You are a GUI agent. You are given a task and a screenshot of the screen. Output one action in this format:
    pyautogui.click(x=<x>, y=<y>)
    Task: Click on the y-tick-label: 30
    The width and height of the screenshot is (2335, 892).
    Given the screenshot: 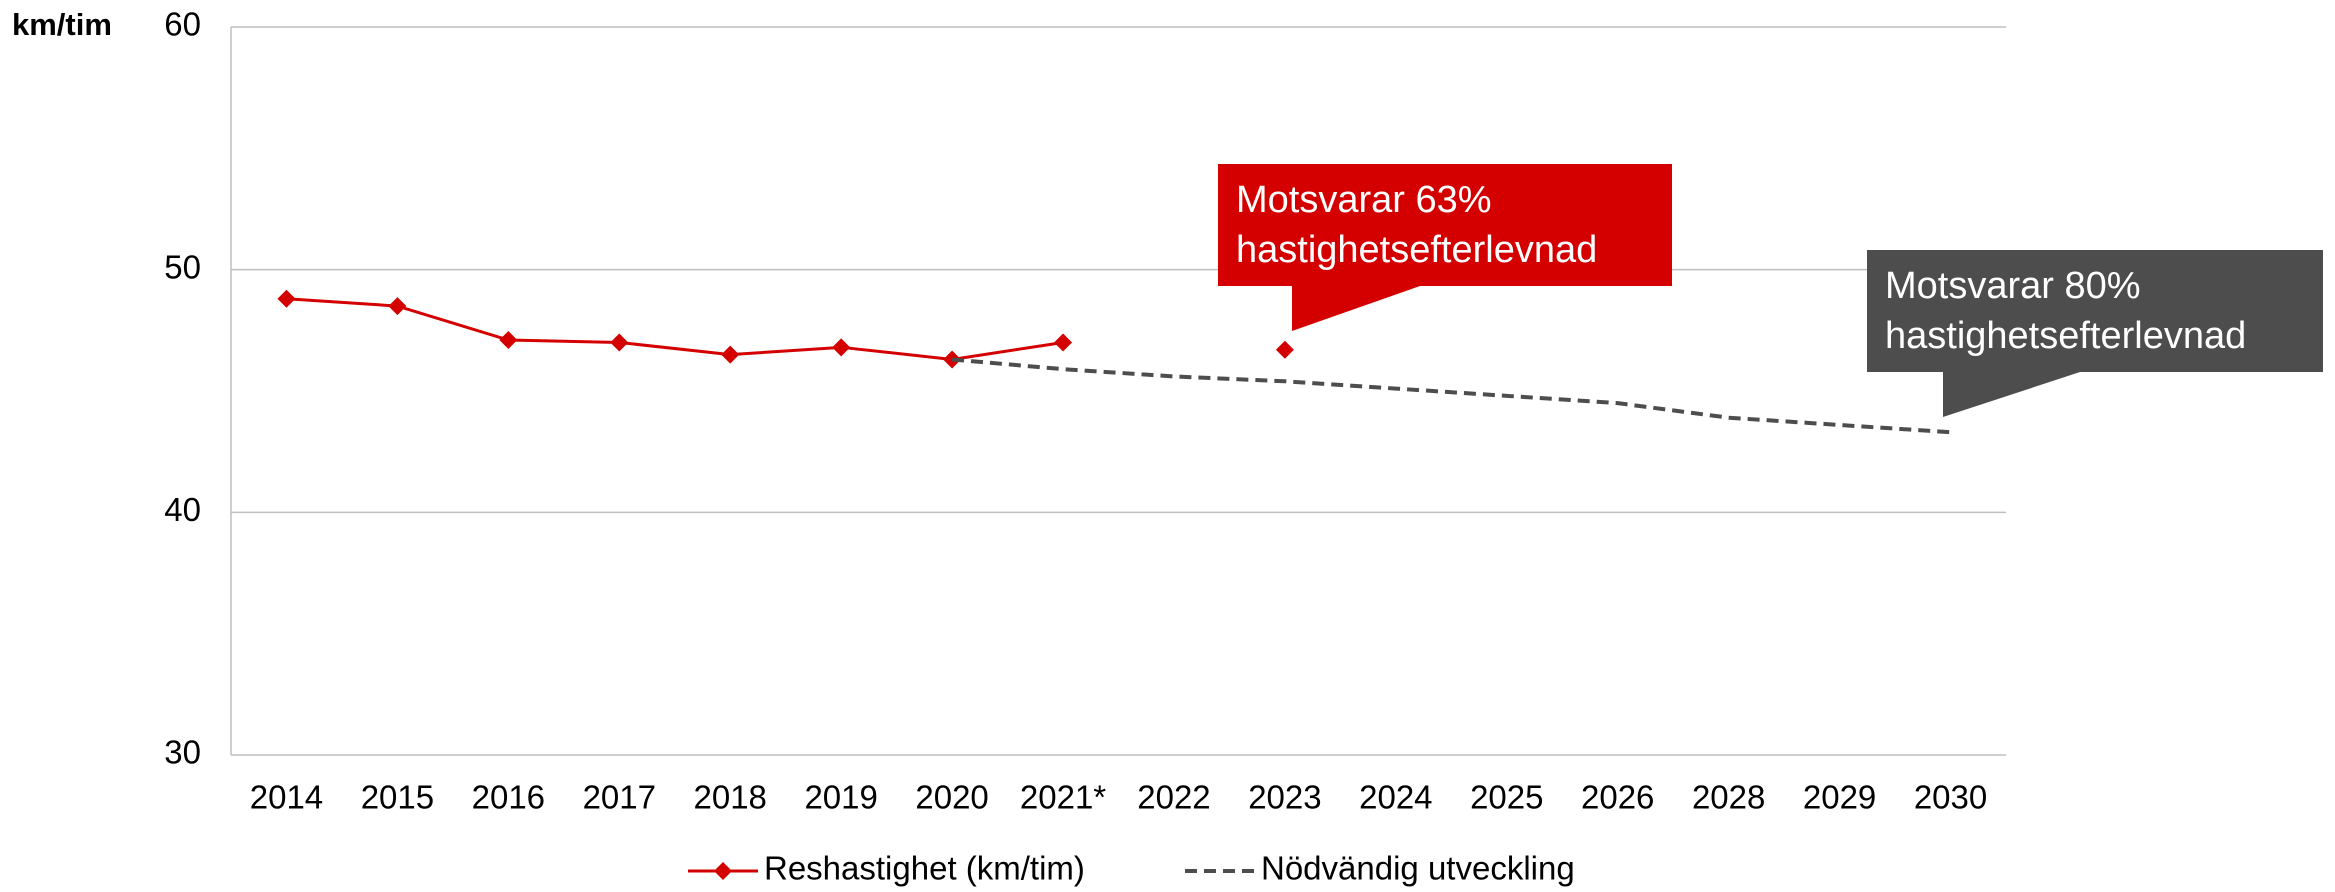 What is the action you would take?
    pyautogui.click(x=182, y=752)
    